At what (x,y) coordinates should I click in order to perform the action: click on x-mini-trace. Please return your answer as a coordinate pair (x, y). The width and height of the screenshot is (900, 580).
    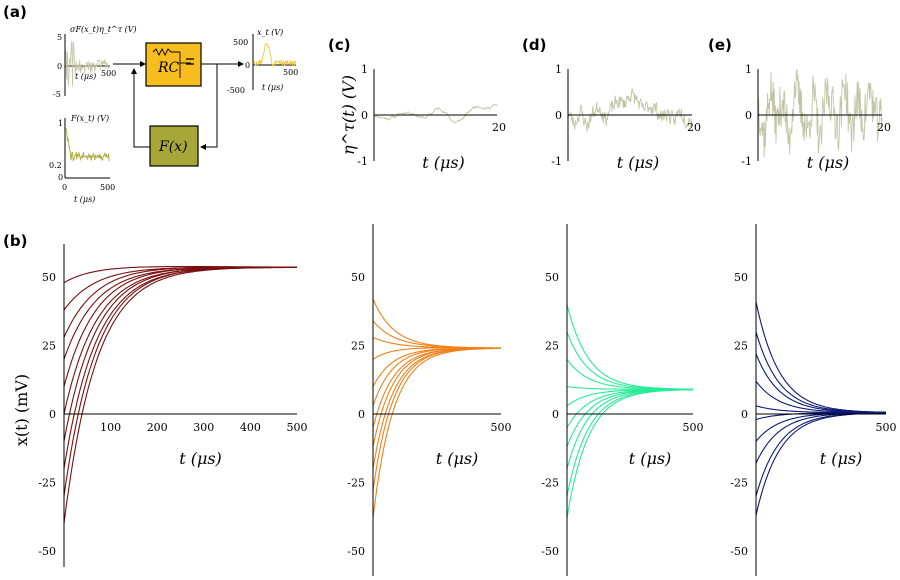
    Looking at the image, I should click on (275, 55).